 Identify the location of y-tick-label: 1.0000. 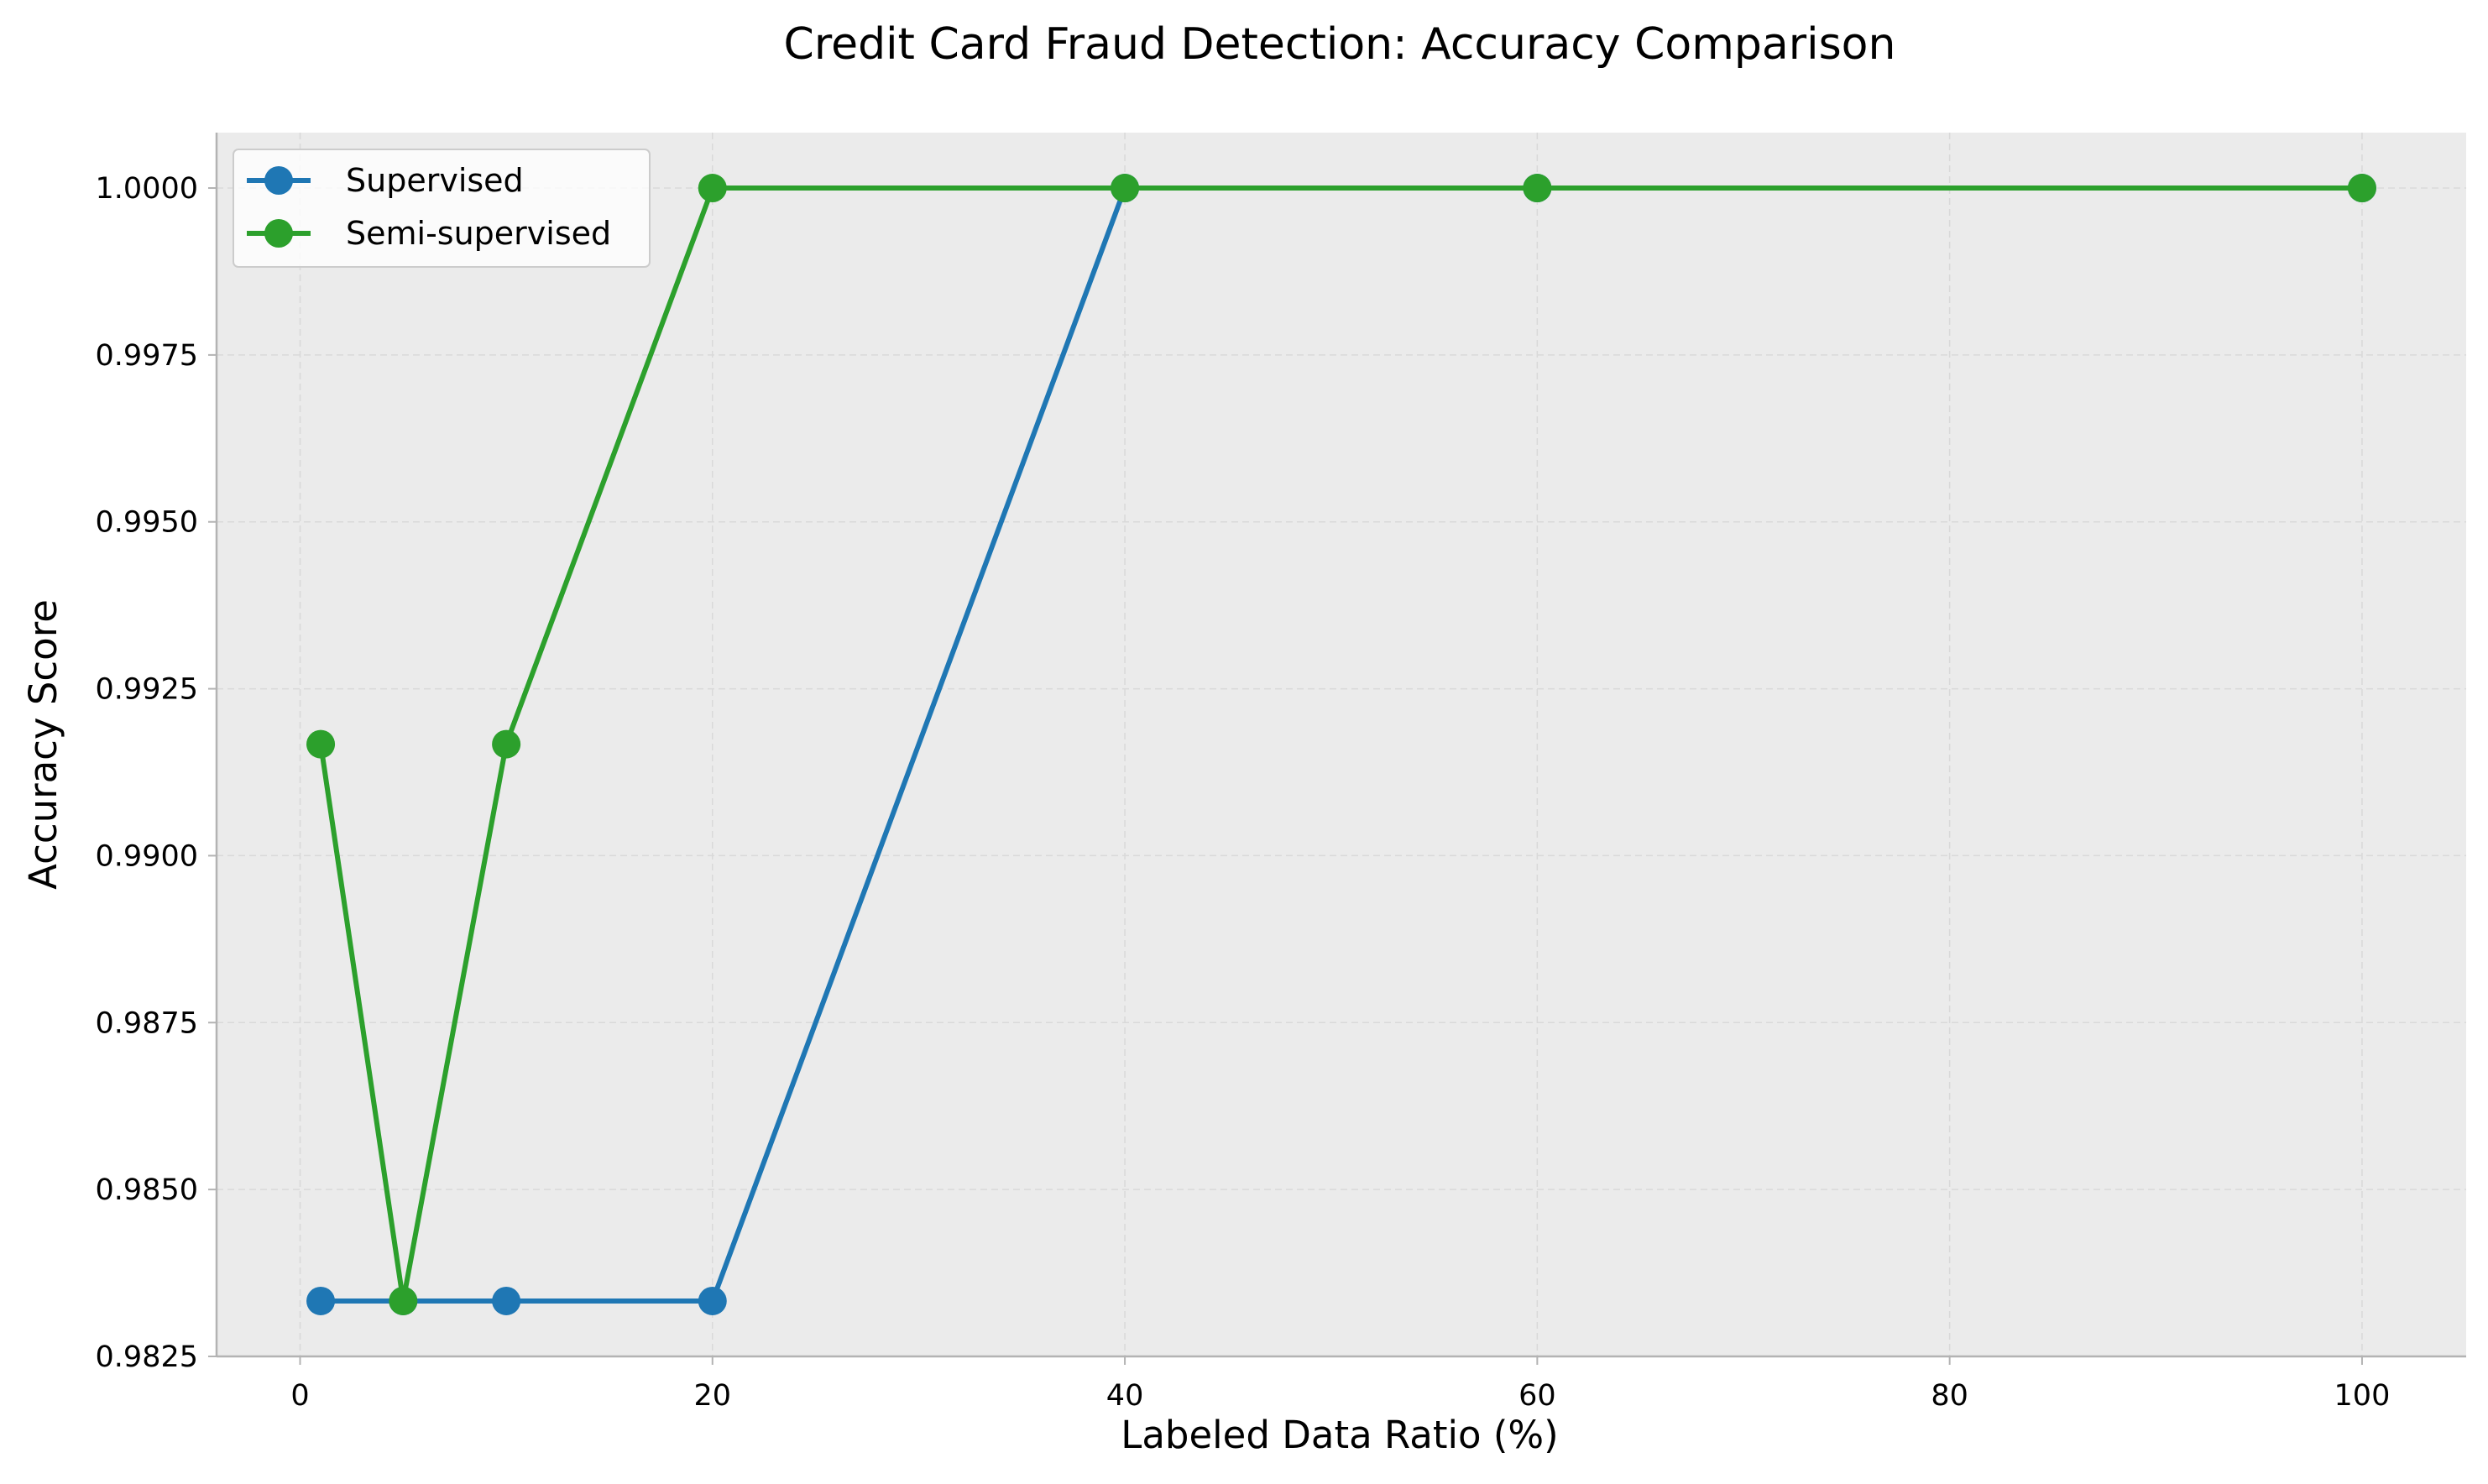
(147, 189).